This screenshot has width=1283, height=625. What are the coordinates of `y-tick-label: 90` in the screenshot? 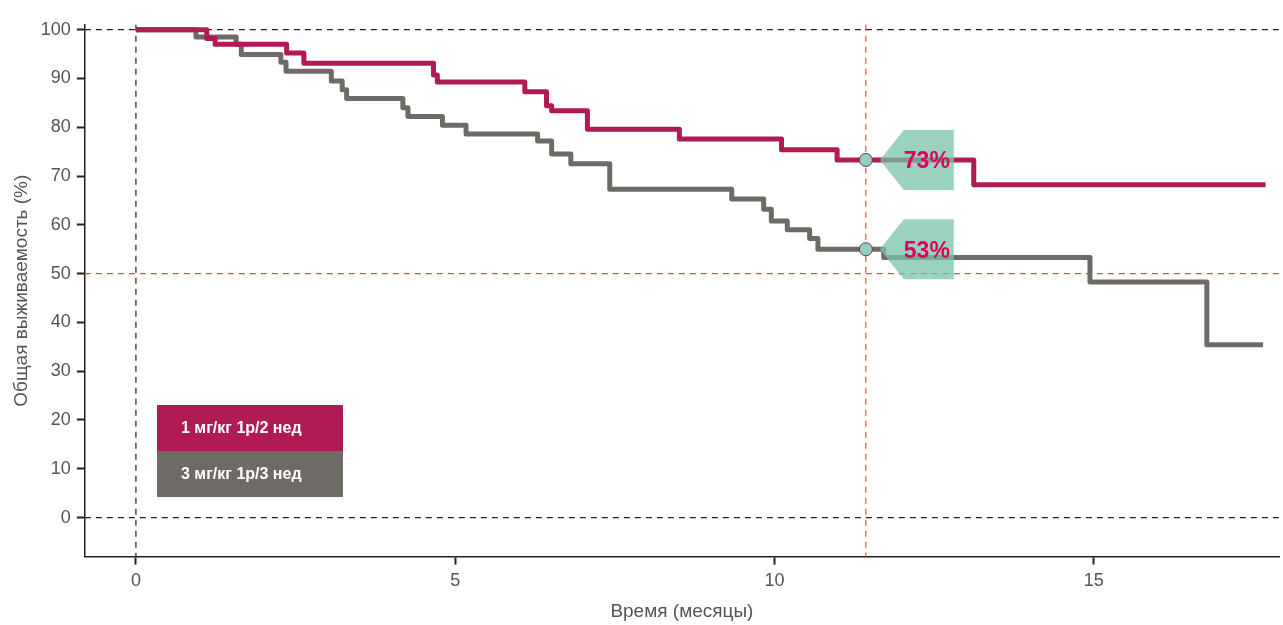 It's located at (60, 77).